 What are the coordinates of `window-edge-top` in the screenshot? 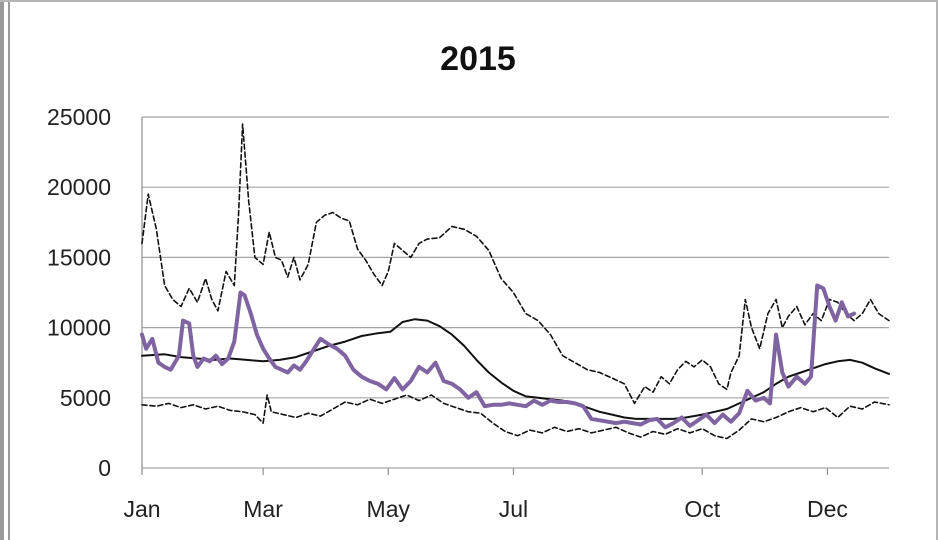 It's located at (469, 1).